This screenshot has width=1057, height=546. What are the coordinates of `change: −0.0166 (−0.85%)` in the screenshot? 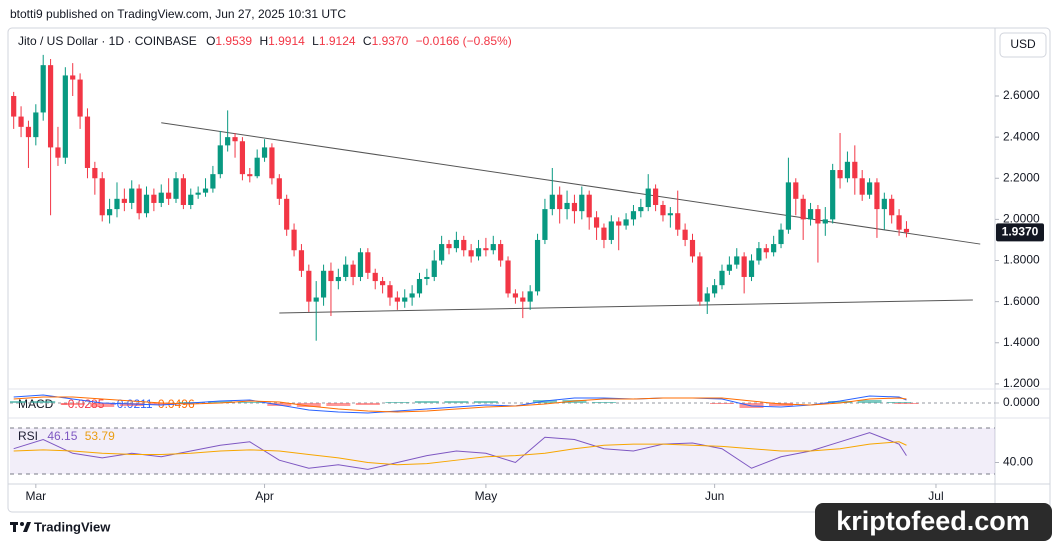 It's located at (464, 41).